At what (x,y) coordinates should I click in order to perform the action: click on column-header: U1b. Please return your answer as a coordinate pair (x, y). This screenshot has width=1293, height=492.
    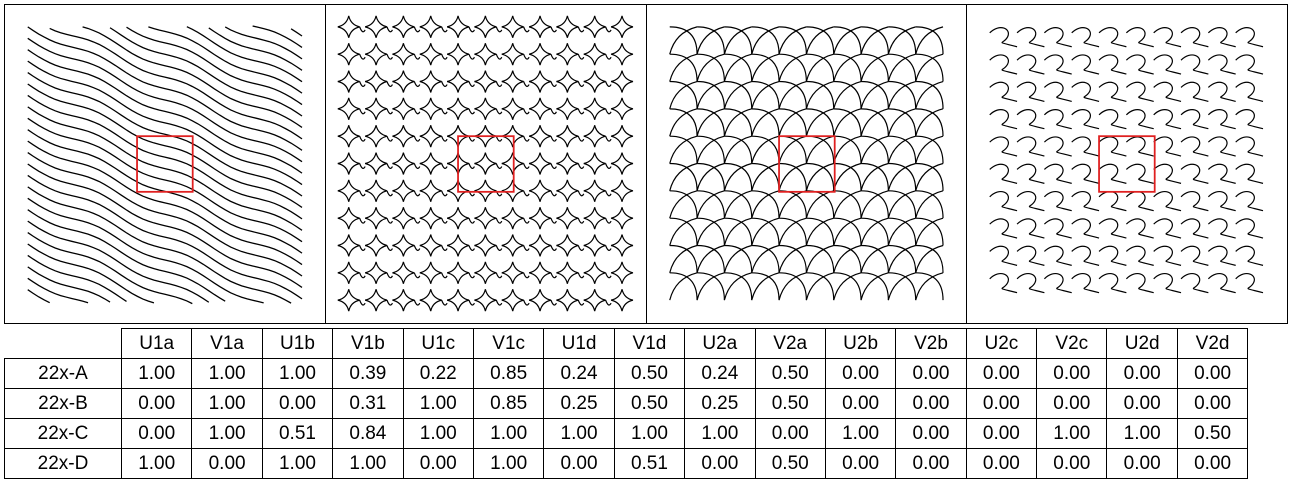
    Looking at the image, I should click on (297, 343).